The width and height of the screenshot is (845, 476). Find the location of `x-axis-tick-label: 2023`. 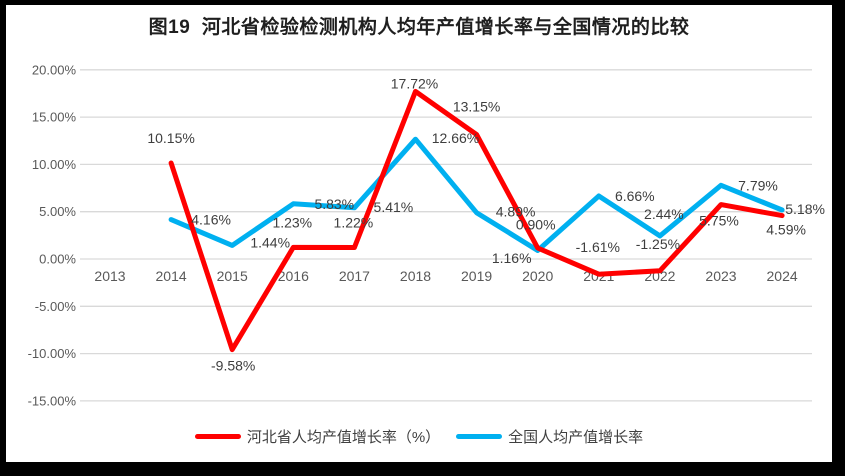

x-axis-tick-label: 2023 is located at coordinates (720, 276).